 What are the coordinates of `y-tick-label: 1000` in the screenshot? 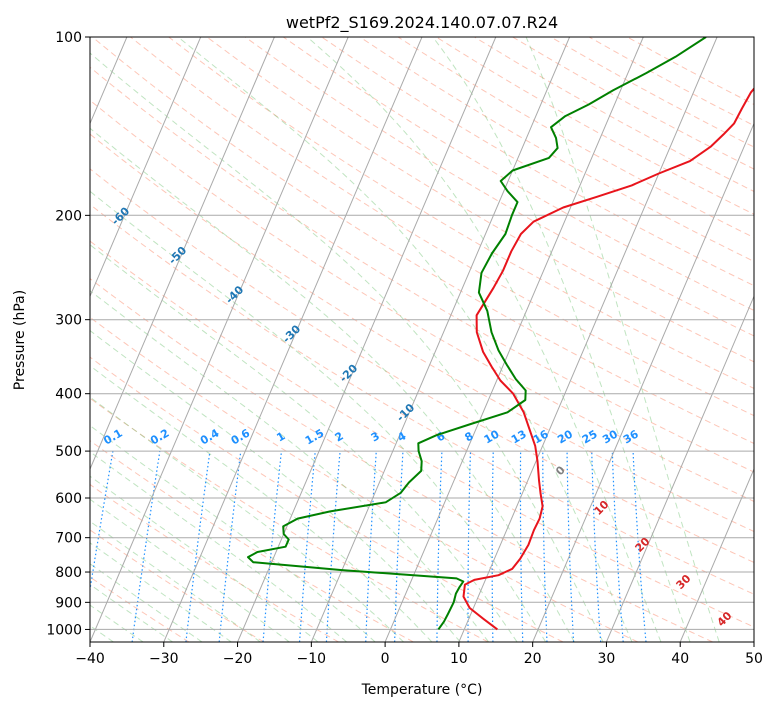 It's located at (64, 630).